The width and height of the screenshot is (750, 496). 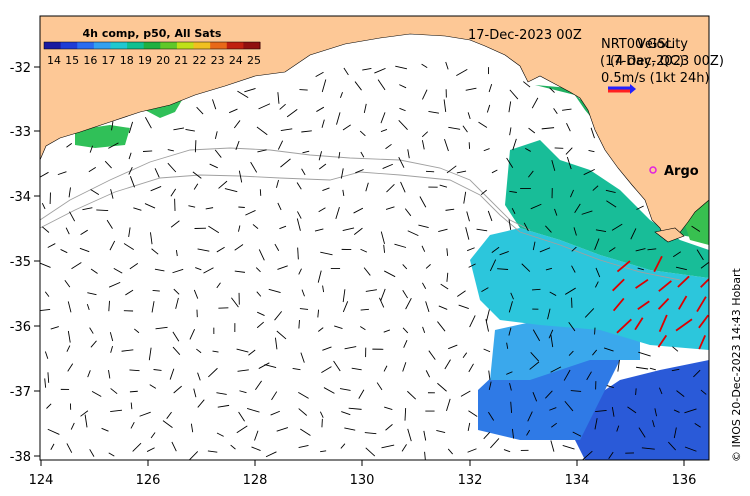 I want to click on colorbar-tick-label: 25, so click(x=254, y=60).